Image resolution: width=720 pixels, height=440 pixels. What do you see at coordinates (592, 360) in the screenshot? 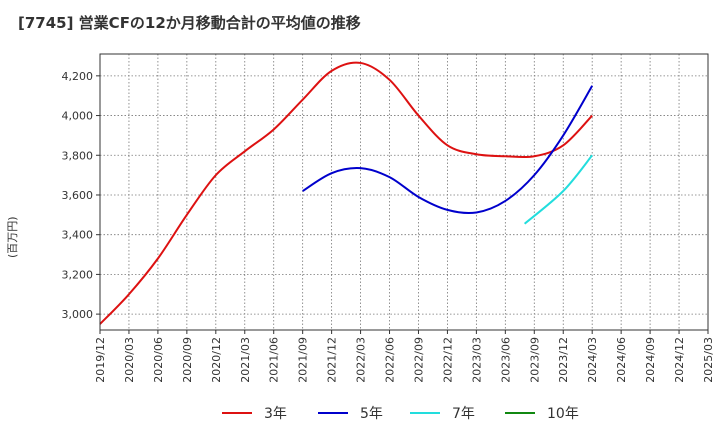
I see `x-tick-label: 2024/03` at bounding box center [592, 360].